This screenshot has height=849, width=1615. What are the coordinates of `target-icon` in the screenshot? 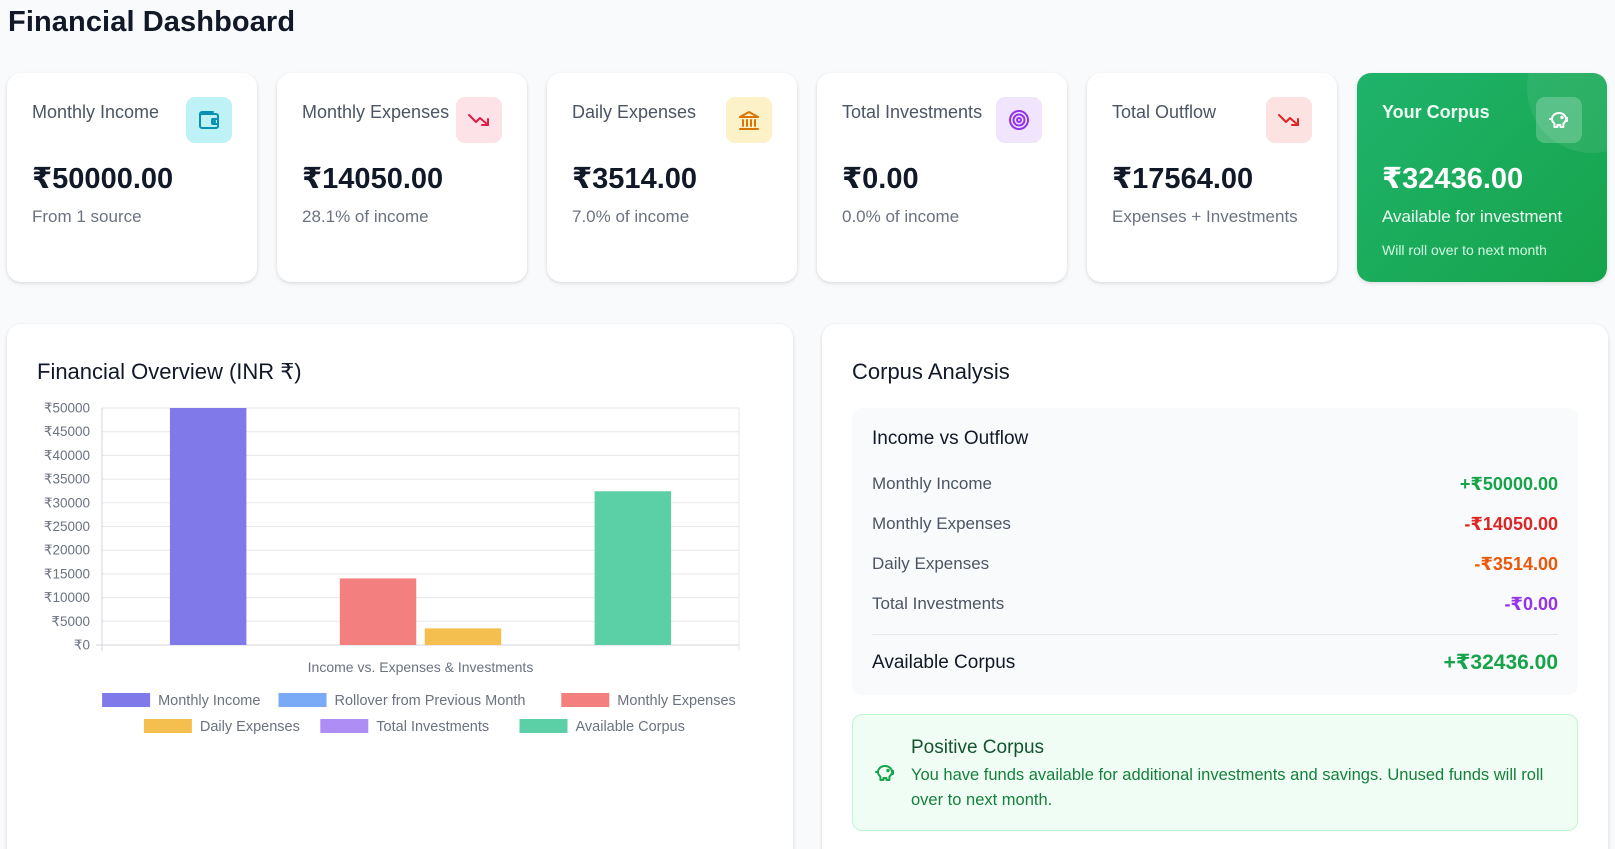 It's located at (1019, 120).